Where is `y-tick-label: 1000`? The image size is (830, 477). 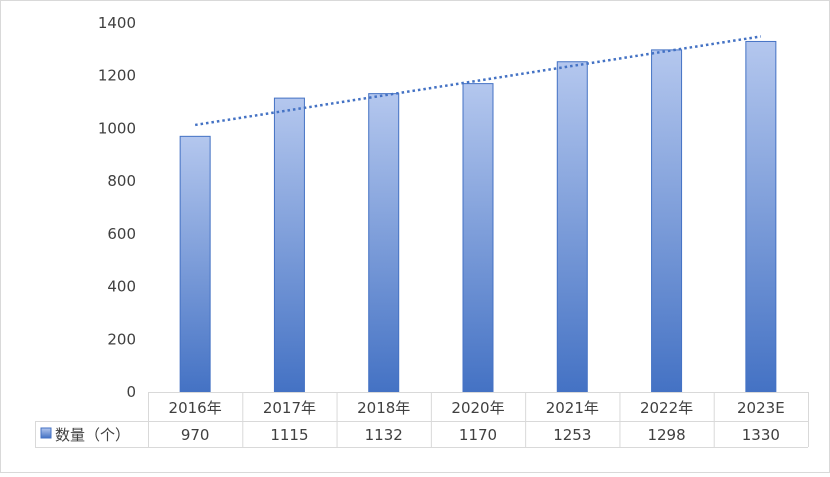 y-tick-label: 1000 is located at coordinates (117, 128).